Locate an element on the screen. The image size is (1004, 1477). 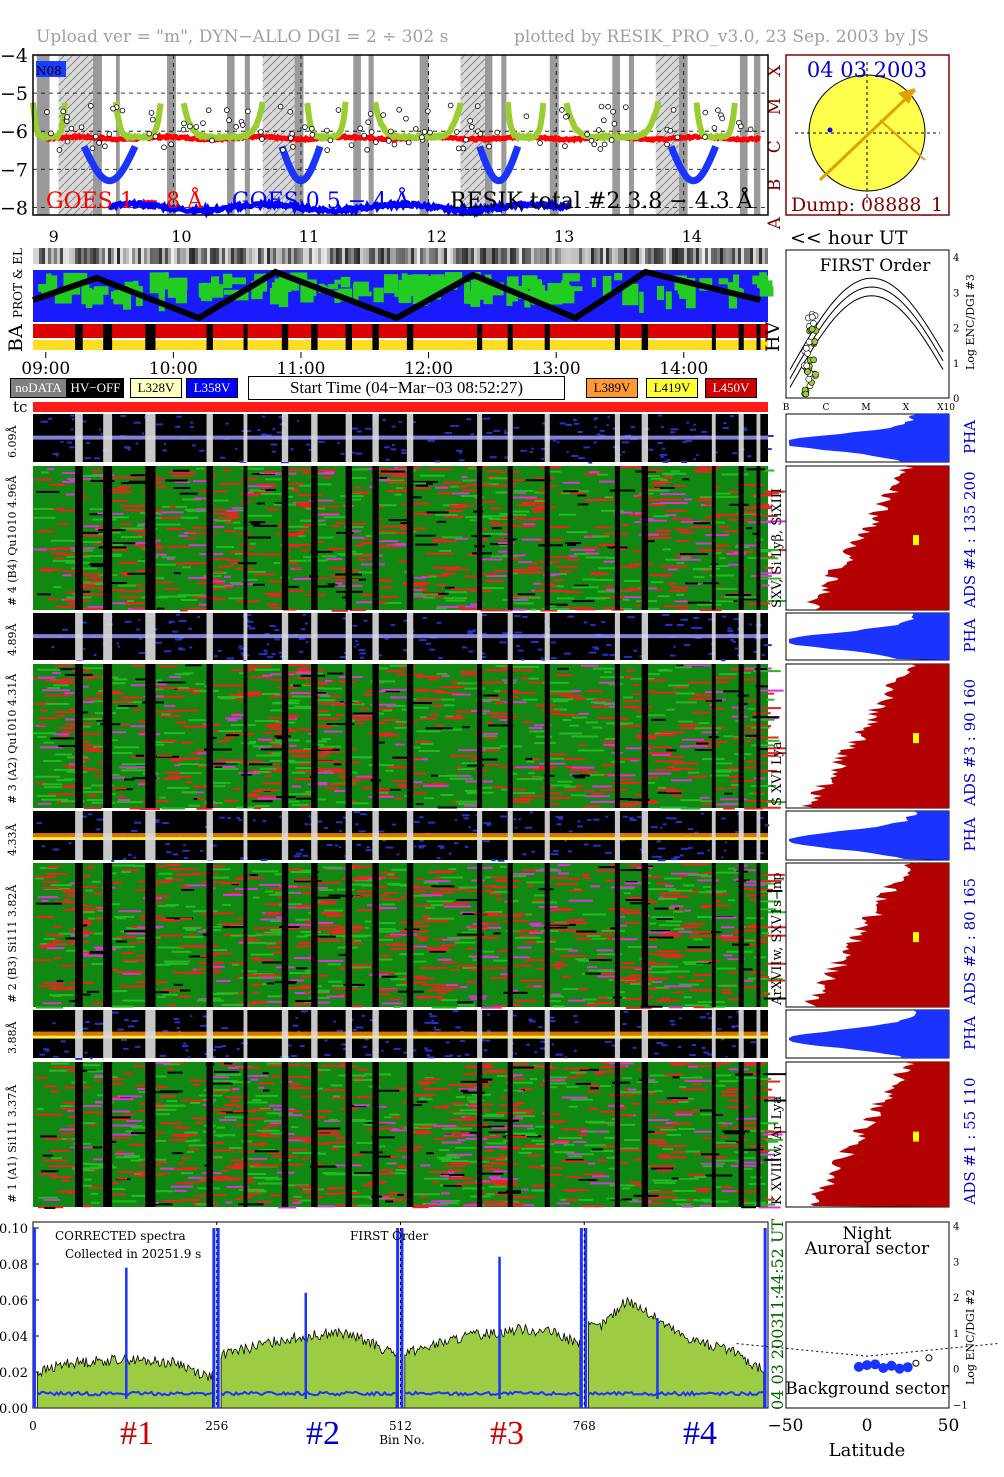
ads-gap is located at coordinates (150, 538).